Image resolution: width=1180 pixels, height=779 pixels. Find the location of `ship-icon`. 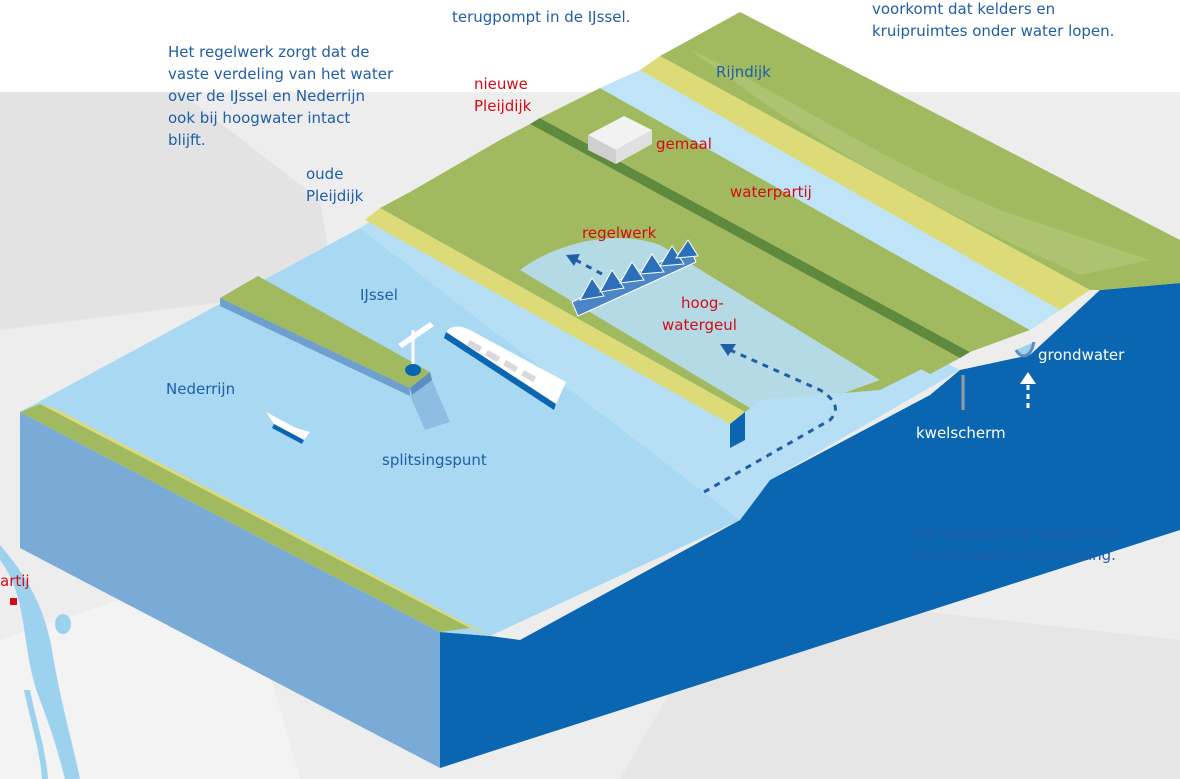

ship-icon is located at coordinates (505, 368).